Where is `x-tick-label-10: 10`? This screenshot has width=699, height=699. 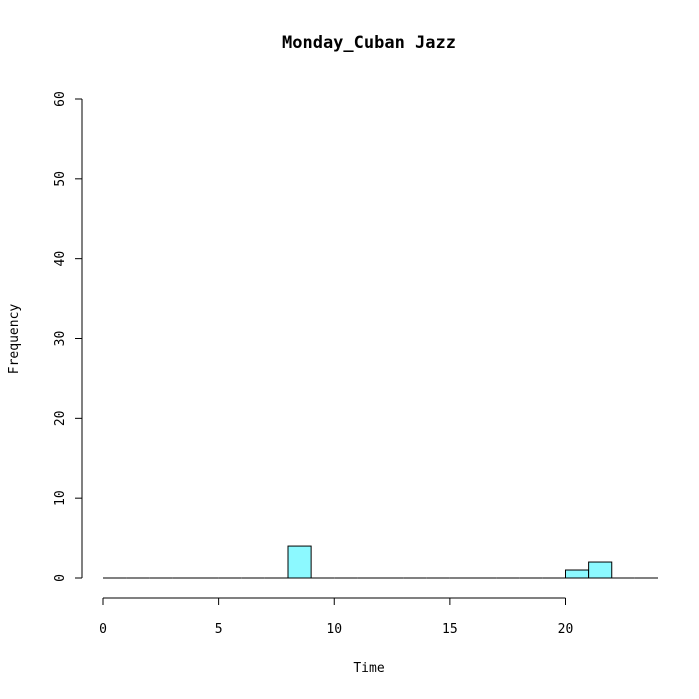
x-tick-label-10: 10 is located at coordinates (334, 629).